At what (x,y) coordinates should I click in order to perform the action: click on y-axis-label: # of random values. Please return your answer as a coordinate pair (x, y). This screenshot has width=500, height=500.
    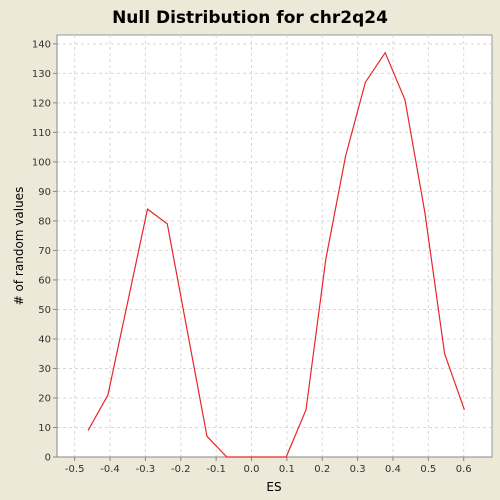
    Looking at the image, I should click on (19, 246).